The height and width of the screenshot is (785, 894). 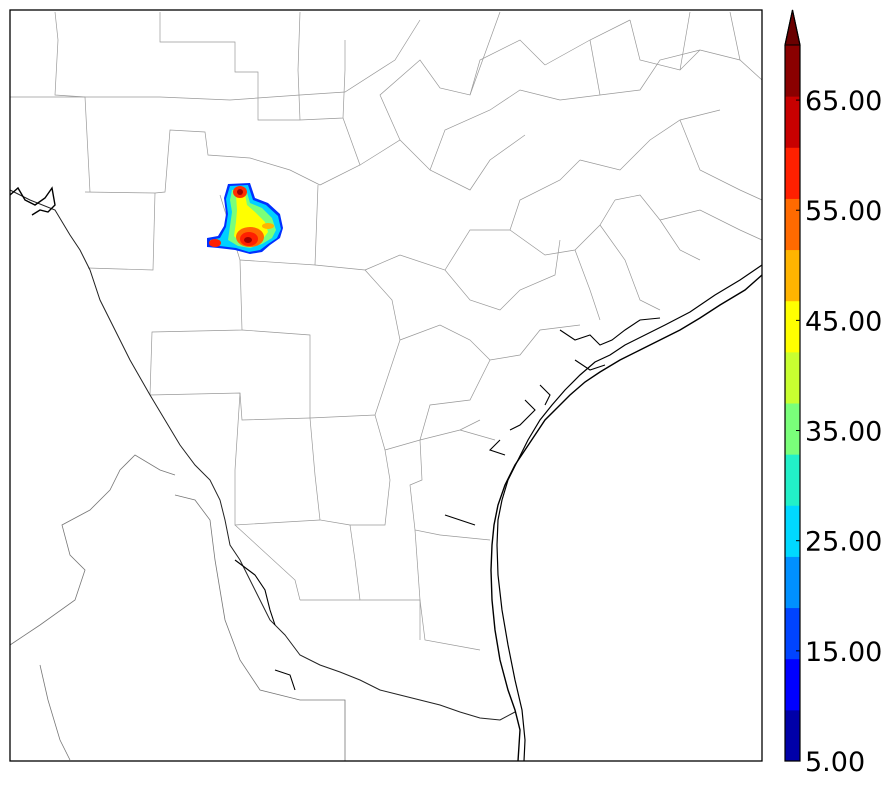 What do you see at coordinates (177, 607) in the screenshot?
I see `mexico-state-borders` at bounding box center [177, 607].